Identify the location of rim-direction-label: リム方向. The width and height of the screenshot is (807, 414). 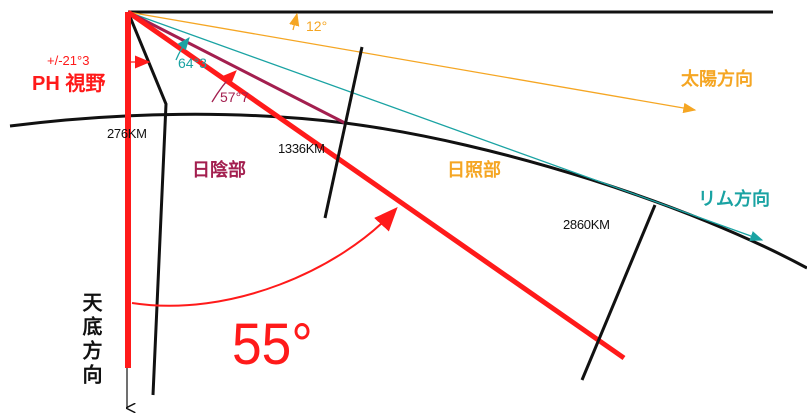
(734, 199).